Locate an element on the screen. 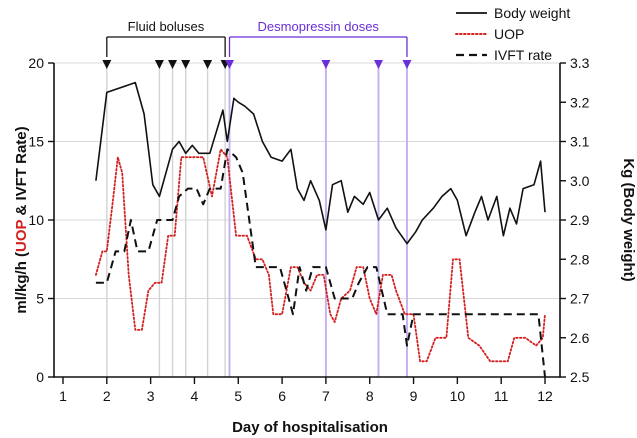  y-right-tick-label: 3.3 is located at coordinates (580, 63).